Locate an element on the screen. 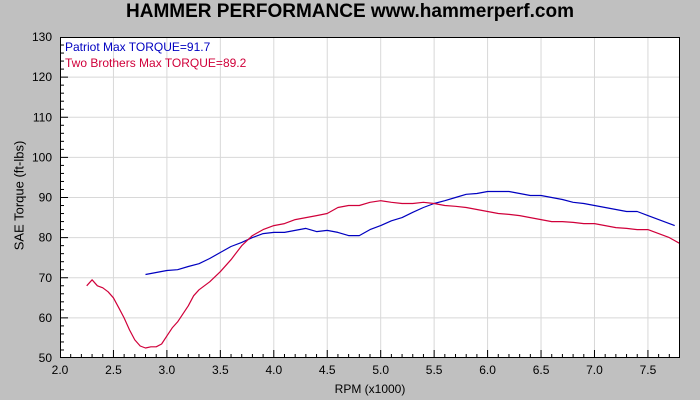  x-tick-label: 6.0 is located at coordinates (487, 370).